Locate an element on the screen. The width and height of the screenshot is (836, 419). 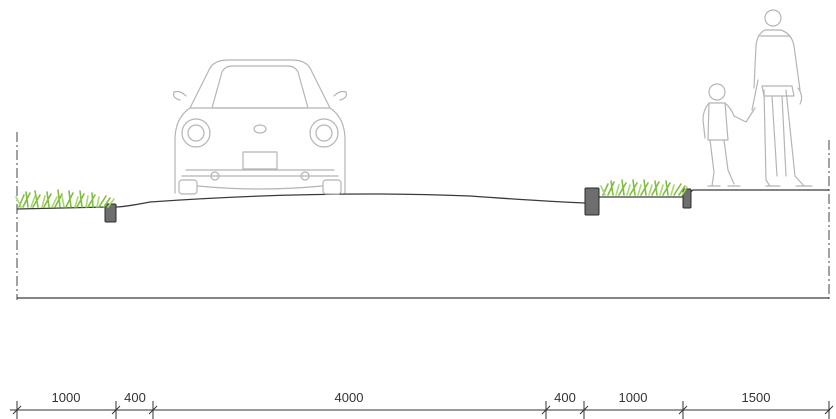
dim-label-1: 1000 is located at coordinates (66, 397).